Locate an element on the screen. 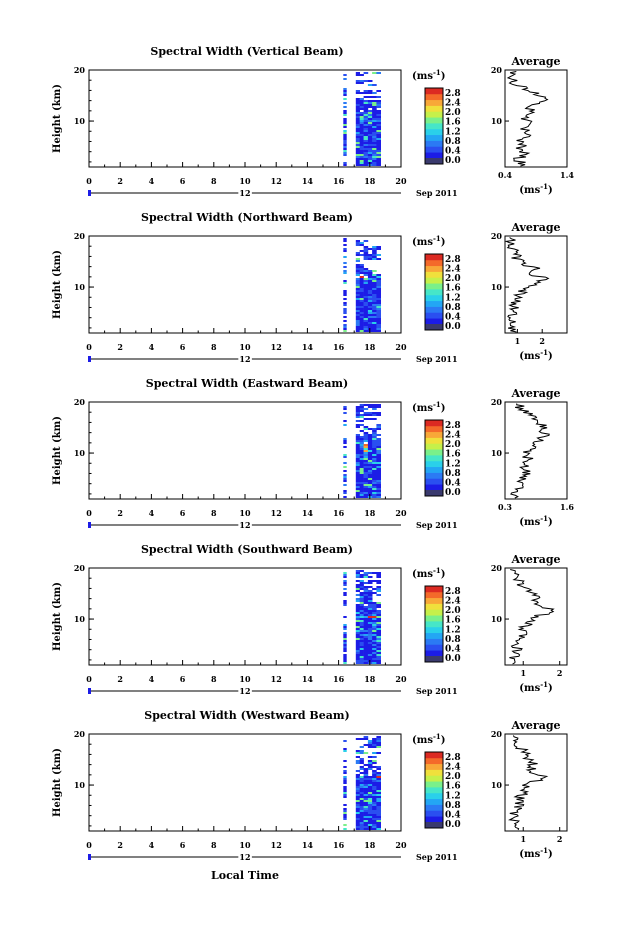 This screenshot has width=622, height=929. x-tick-label: 6 is located at coordinates (183, 513).